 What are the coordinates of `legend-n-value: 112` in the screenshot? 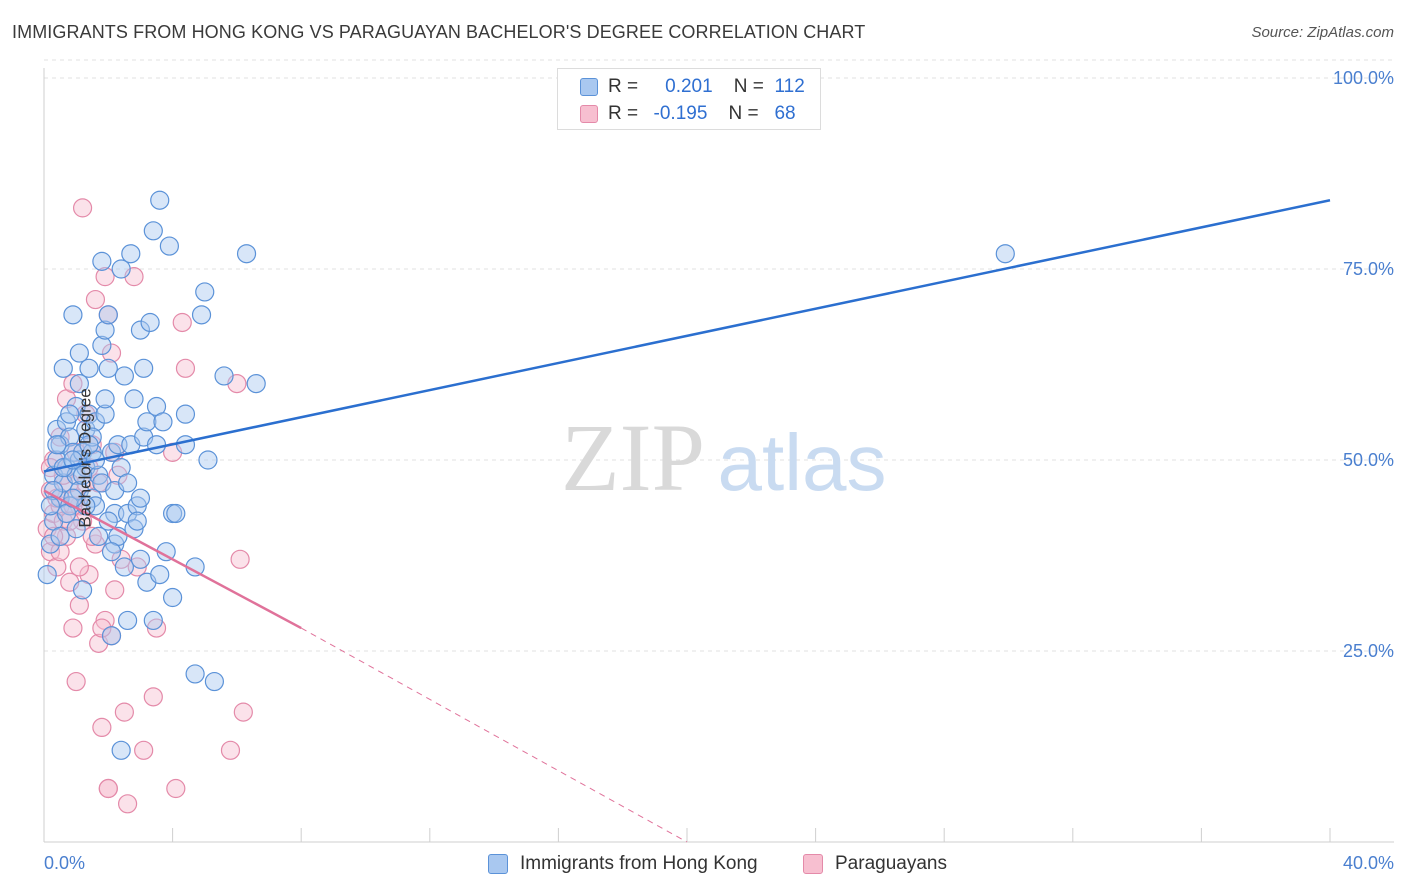 It's located at (789, 86).